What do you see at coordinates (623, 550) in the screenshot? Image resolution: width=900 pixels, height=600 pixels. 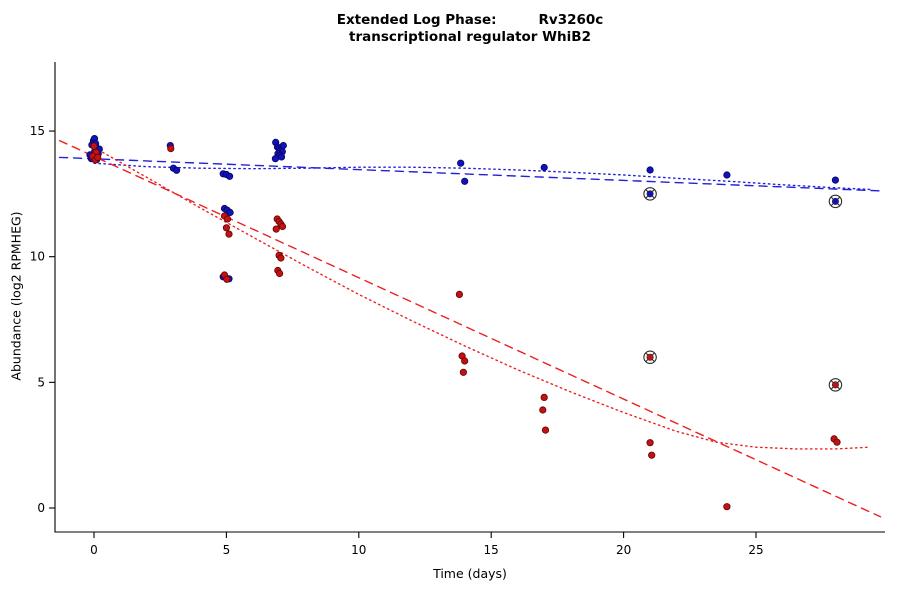 I see `x-tick-label: 20` at bounding box center [623, 550].